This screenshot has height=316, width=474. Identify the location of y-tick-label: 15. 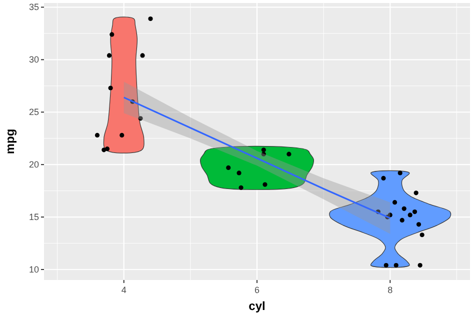
(33, 217).